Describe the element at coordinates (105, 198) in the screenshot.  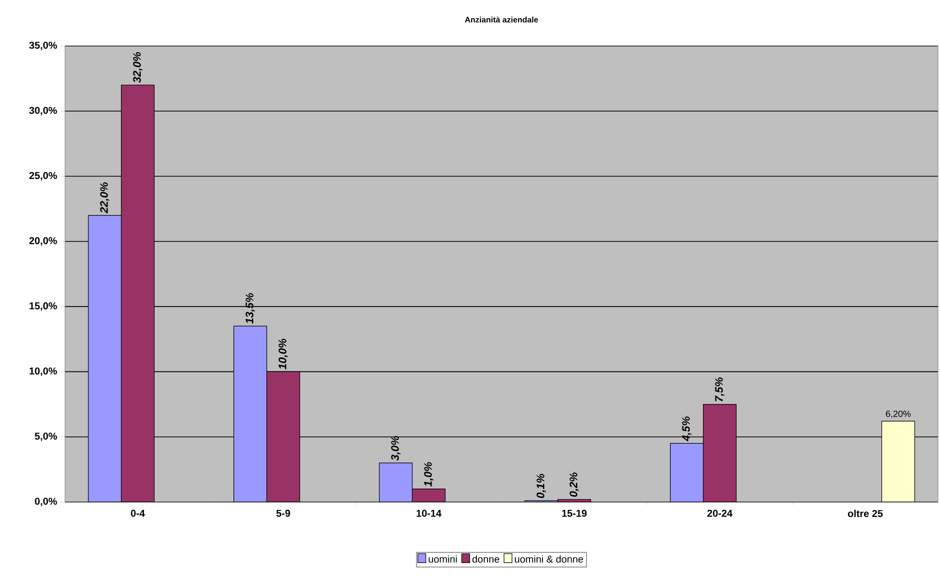
I see `data-label: 22,0%` at that location.